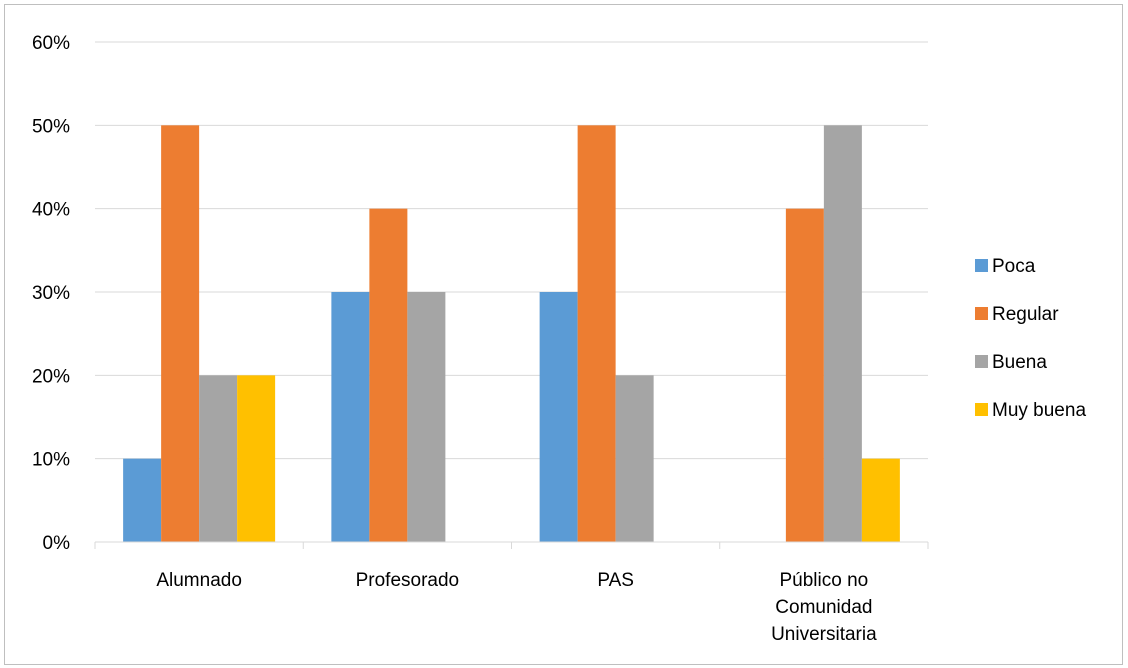  I want to click on x-category-label: Alumnado, so click(199, 580).